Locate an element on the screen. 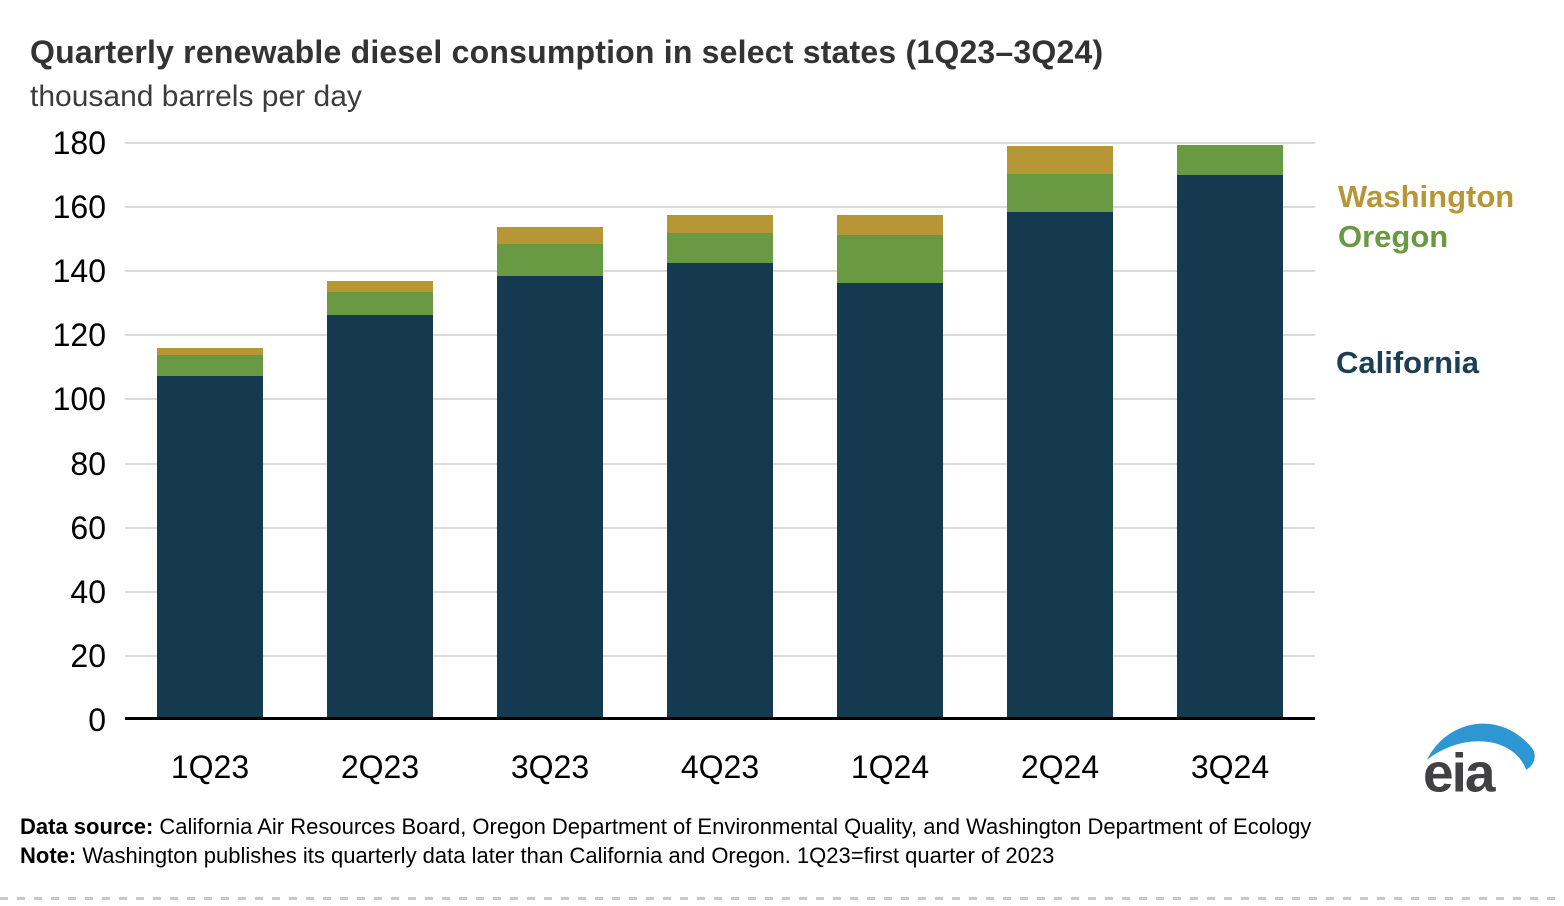  bar-segment-washington-2q24 is located at coordinates (1060, 160).